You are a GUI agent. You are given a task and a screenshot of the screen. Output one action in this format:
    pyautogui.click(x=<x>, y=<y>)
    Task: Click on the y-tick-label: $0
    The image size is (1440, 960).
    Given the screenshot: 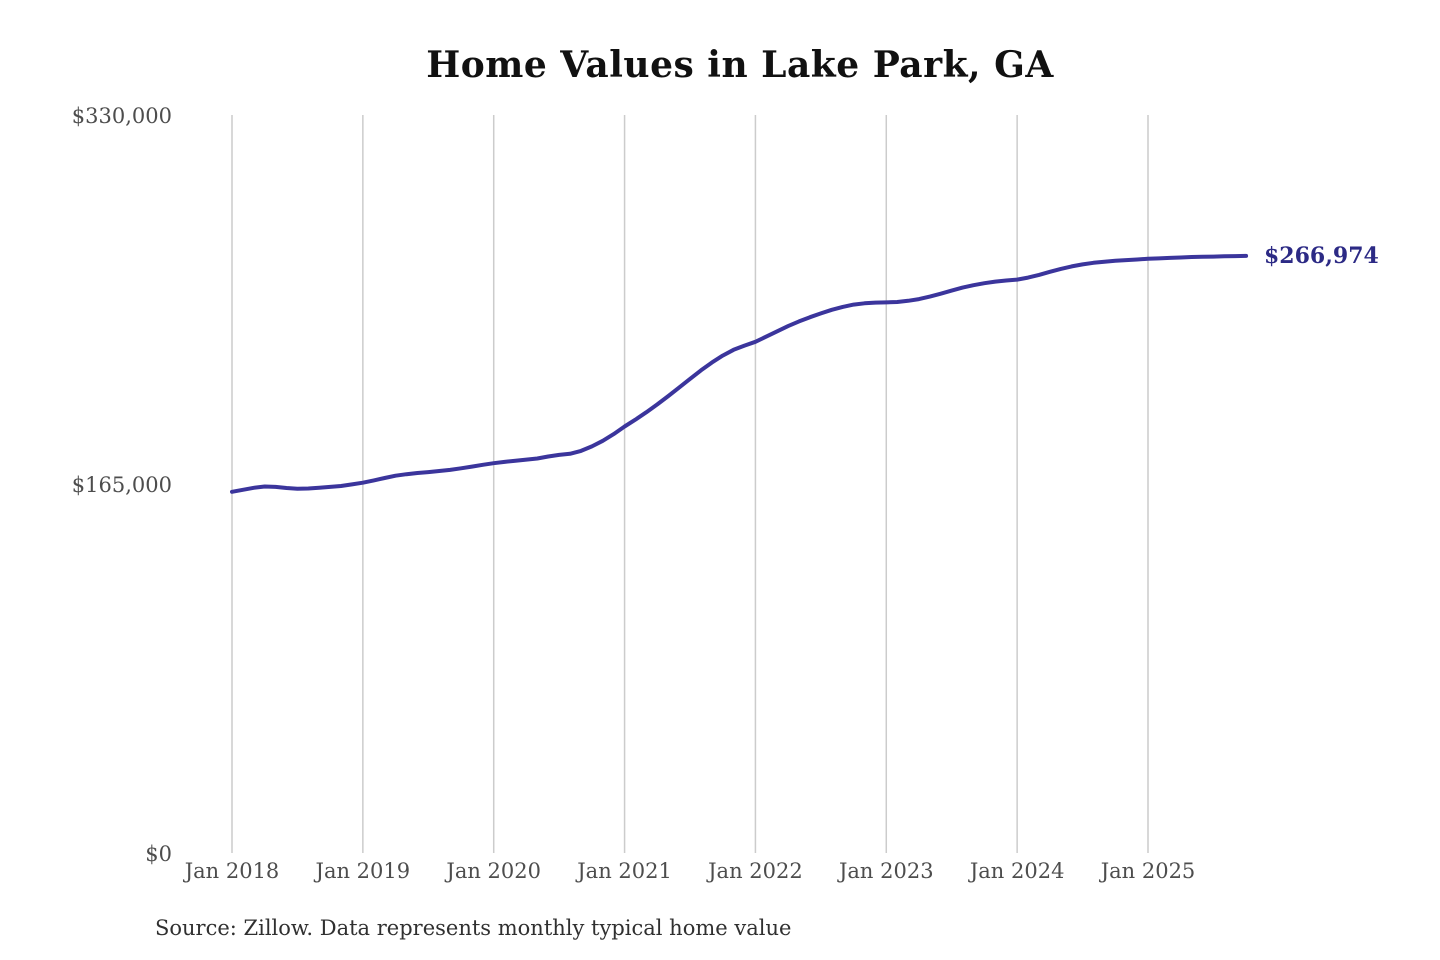 What is the action you would take?
    pyautogui.click(x=158, y=854)
    